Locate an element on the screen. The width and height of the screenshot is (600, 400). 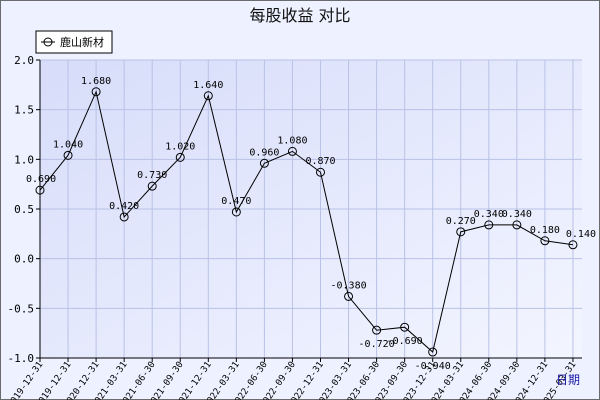
data-label: -0.380 is located at coordinates (348, 285).